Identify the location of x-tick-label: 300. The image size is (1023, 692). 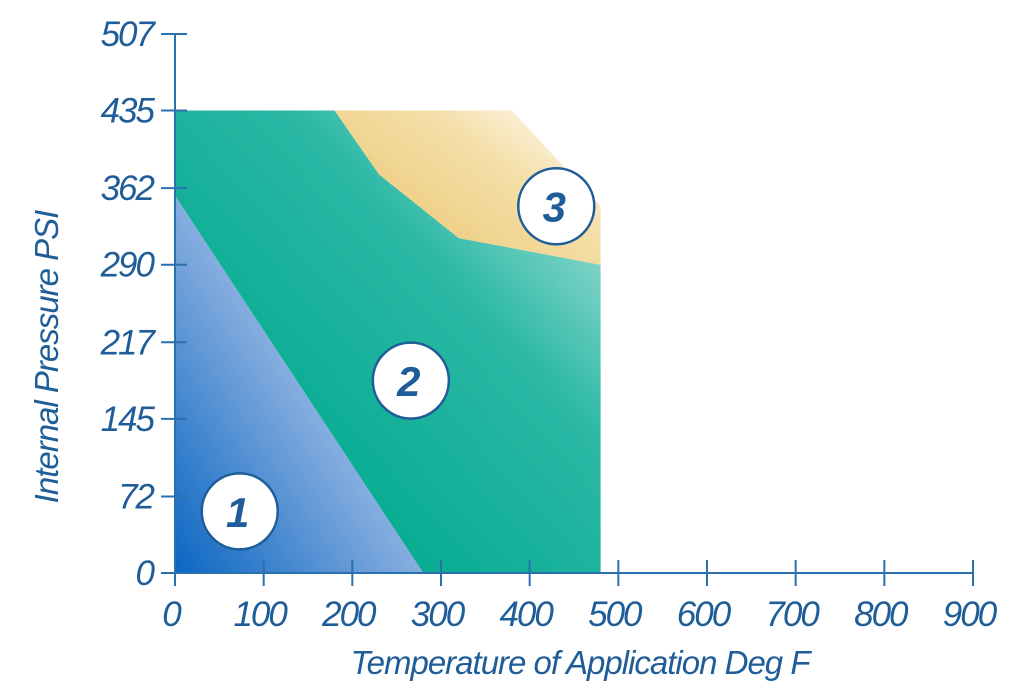
(438, 614).